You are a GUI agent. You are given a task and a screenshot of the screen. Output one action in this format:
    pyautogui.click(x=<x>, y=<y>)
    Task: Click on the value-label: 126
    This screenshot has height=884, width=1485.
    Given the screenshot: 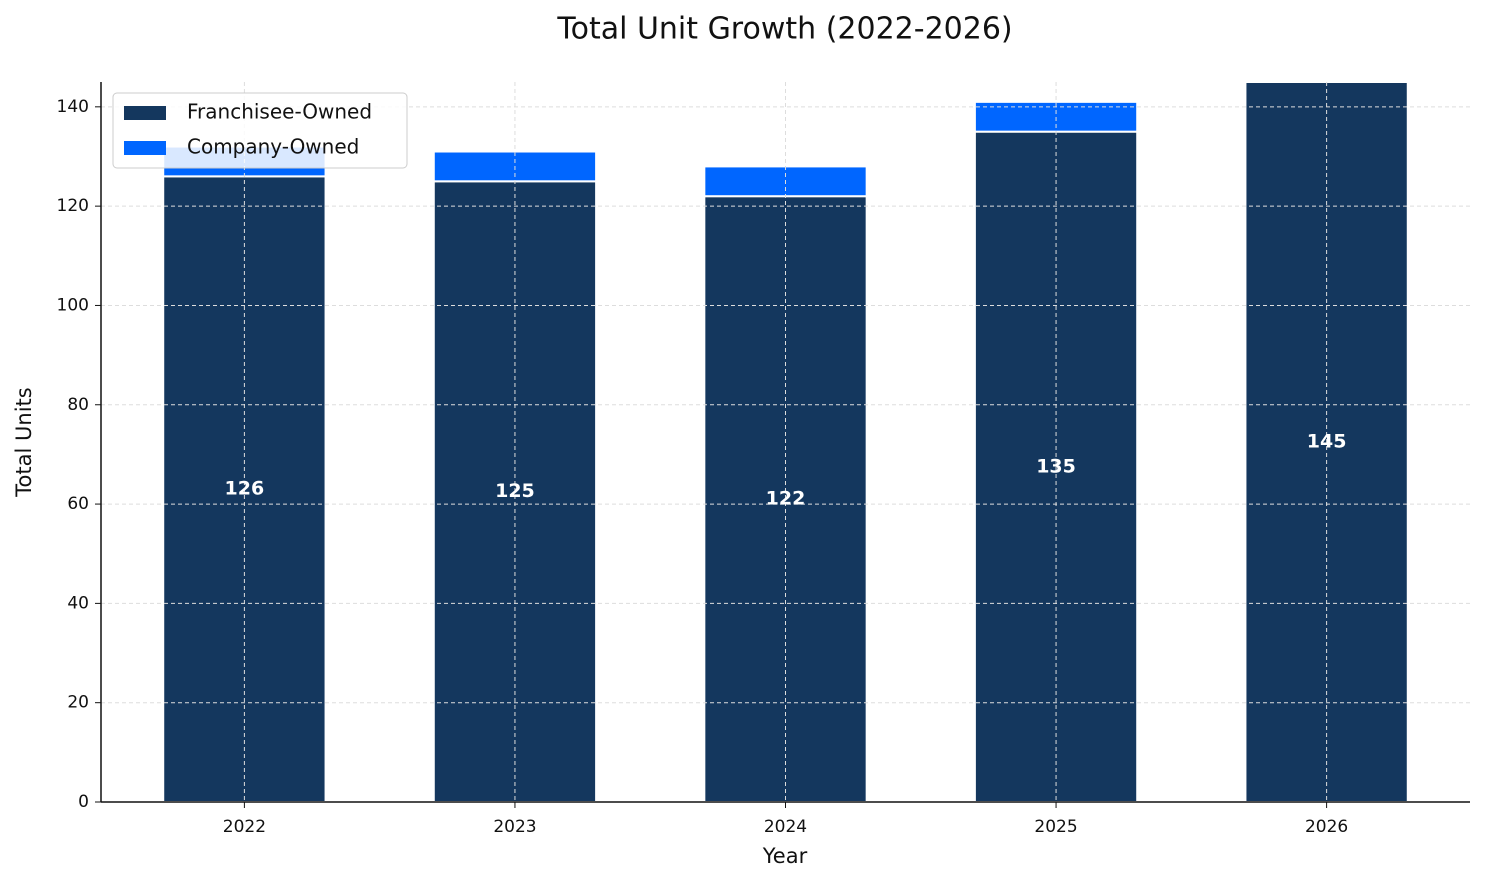 What is the action you would take?
    pyautogui.click(x=245, y=489)
    